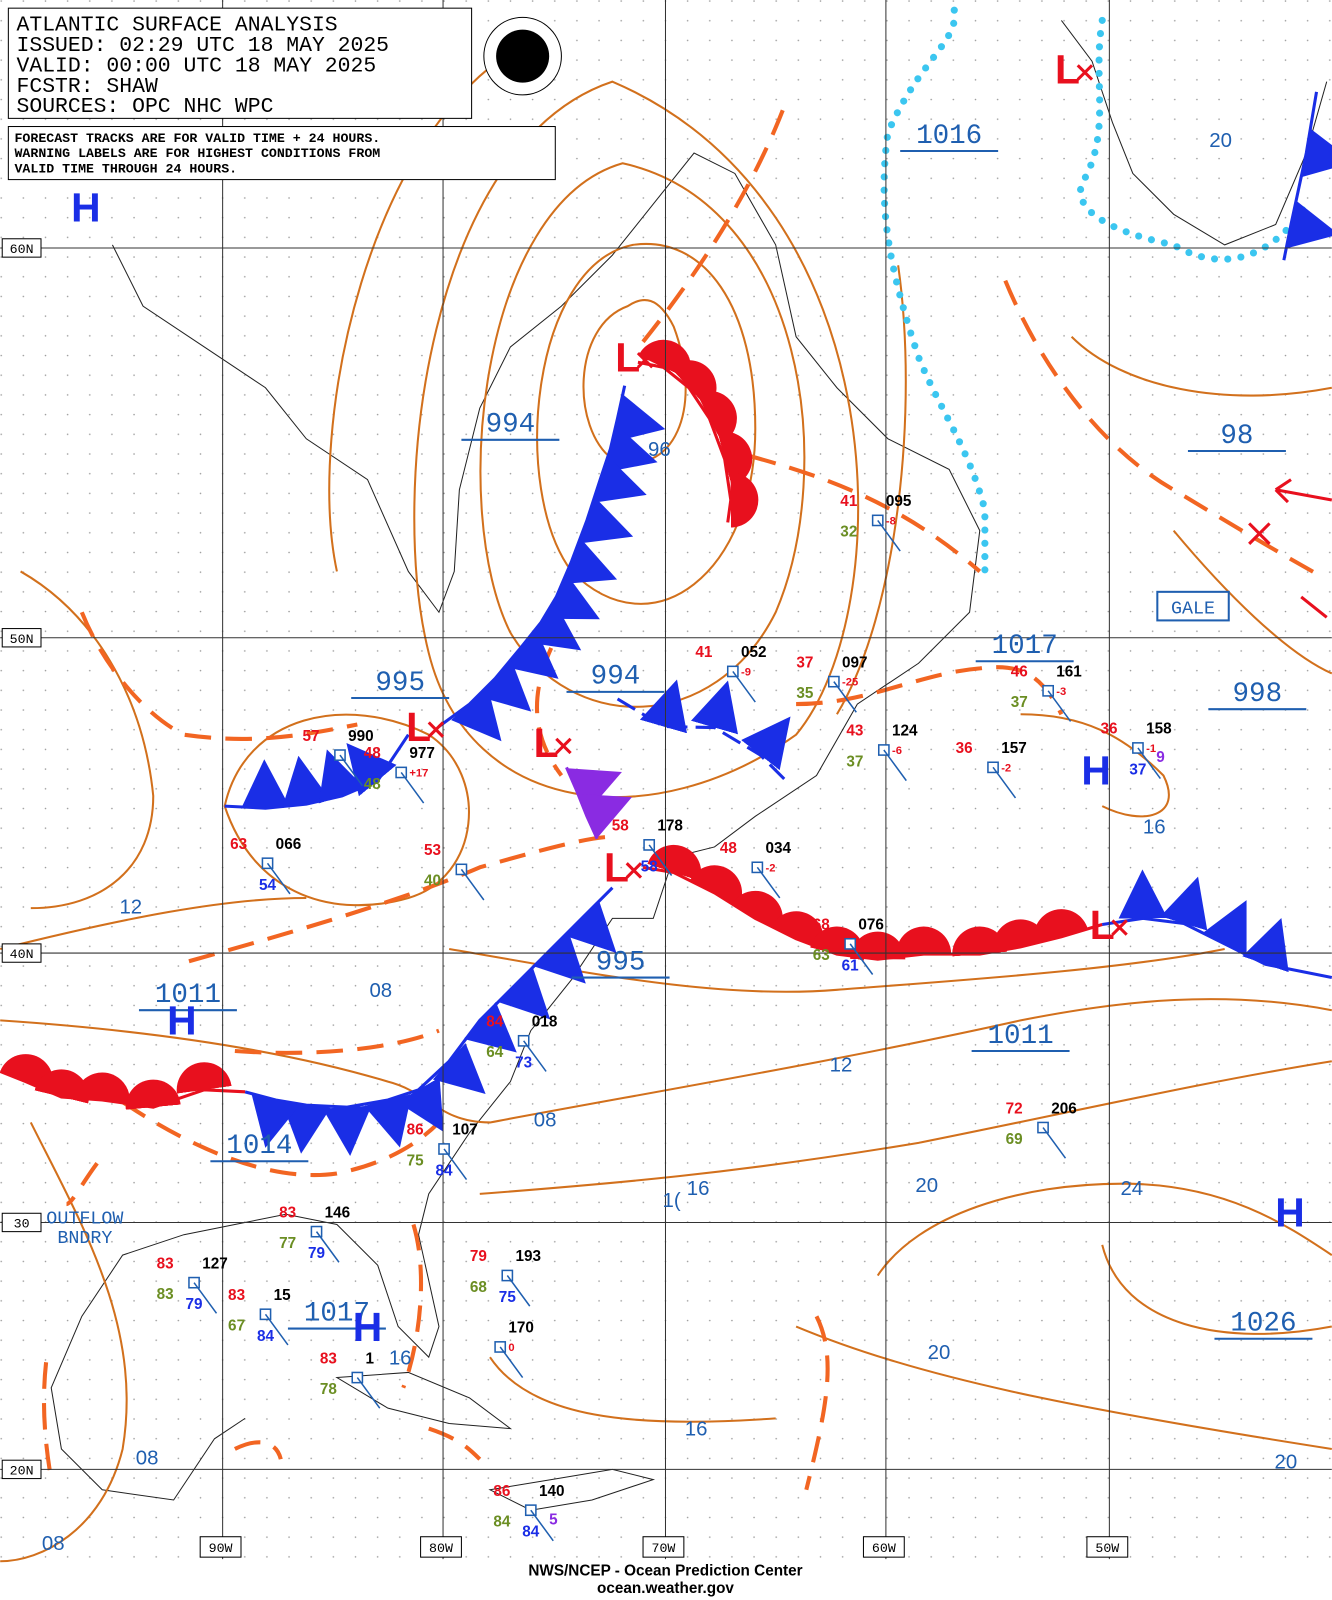 The height and width of the screenshot is (1600, 1332). What do you see at coordinates (329, 1389) in the screenshot?
I see `station-dewpoint: 78` at bounding box center [329, 1389].